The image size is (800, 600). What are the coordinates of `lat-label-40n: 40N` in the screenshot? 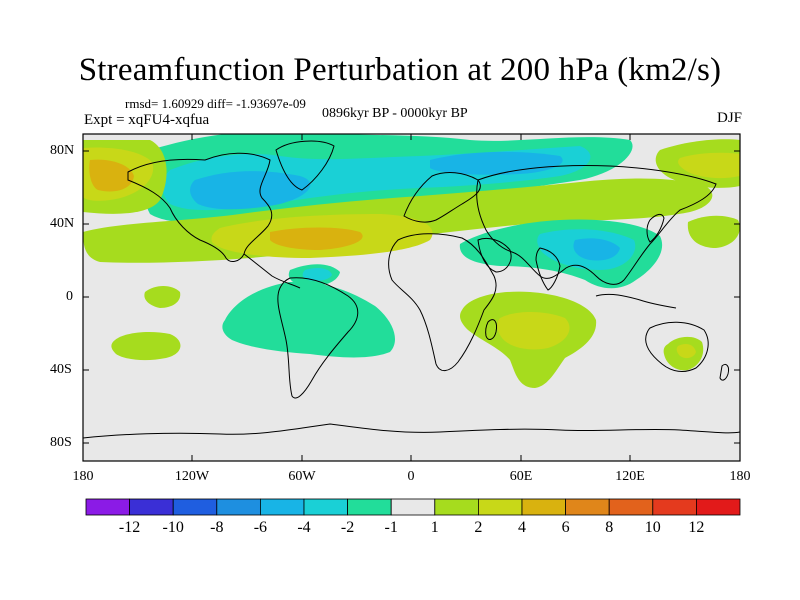 It's located at (62, 223).